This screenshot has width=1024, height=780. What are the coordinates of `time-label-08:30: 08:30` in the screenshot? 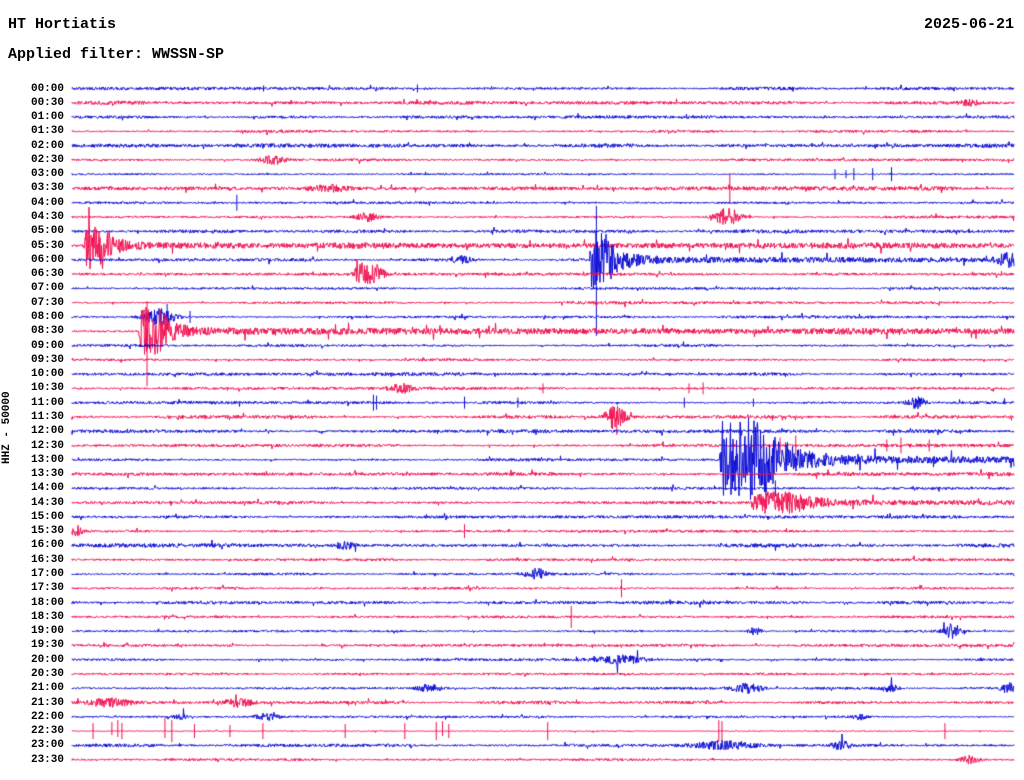 It's located at (47, 331).